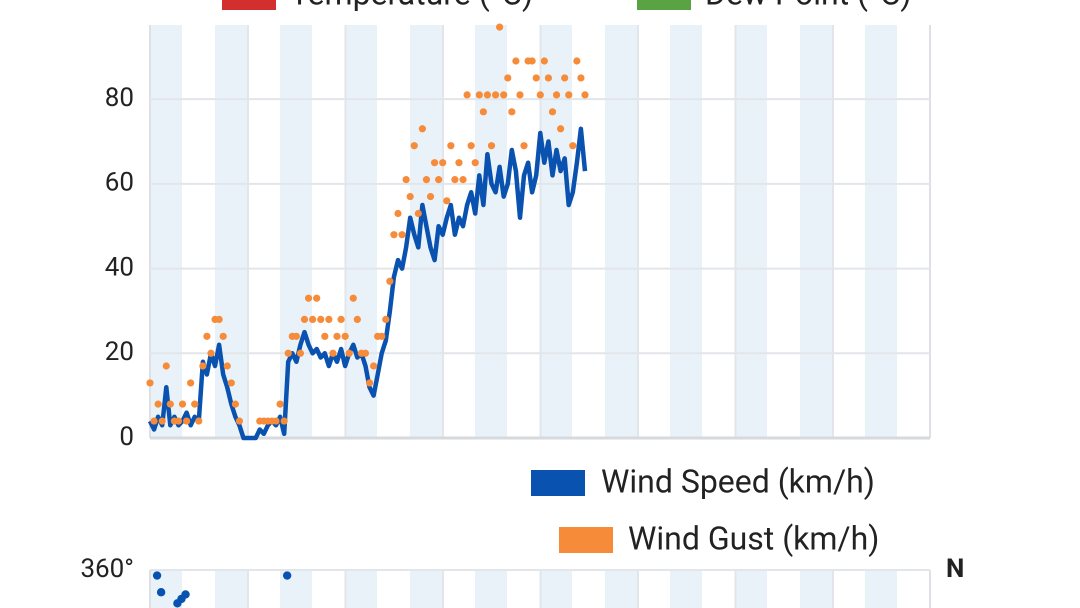 Image resolution: width=1080 pixels, height=608 pixels. Describe the element at coordinates (119, 267) in the screenshot. I see `y-tick-label: 40` at that location.